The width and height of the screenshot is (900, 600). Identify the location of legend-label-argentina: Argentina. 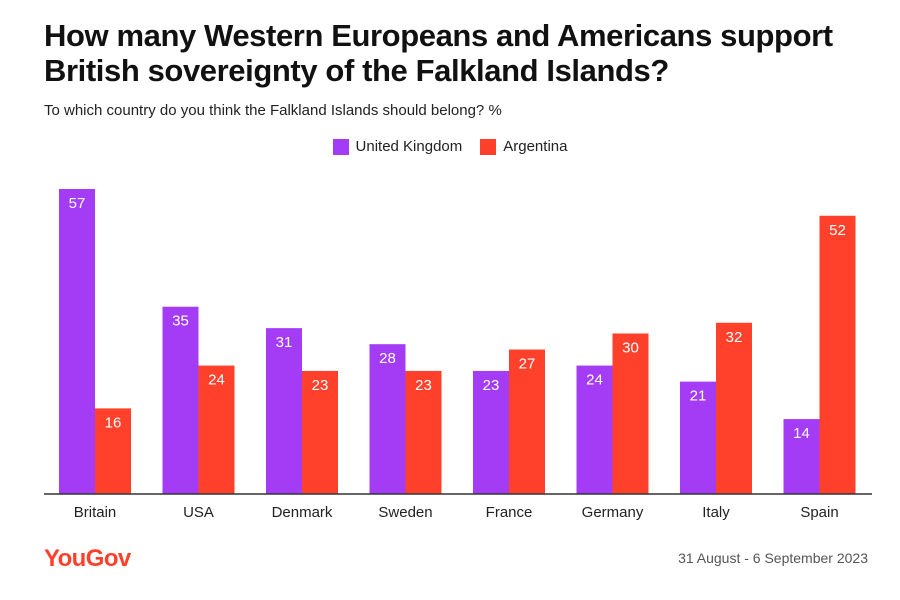
(535, 146).